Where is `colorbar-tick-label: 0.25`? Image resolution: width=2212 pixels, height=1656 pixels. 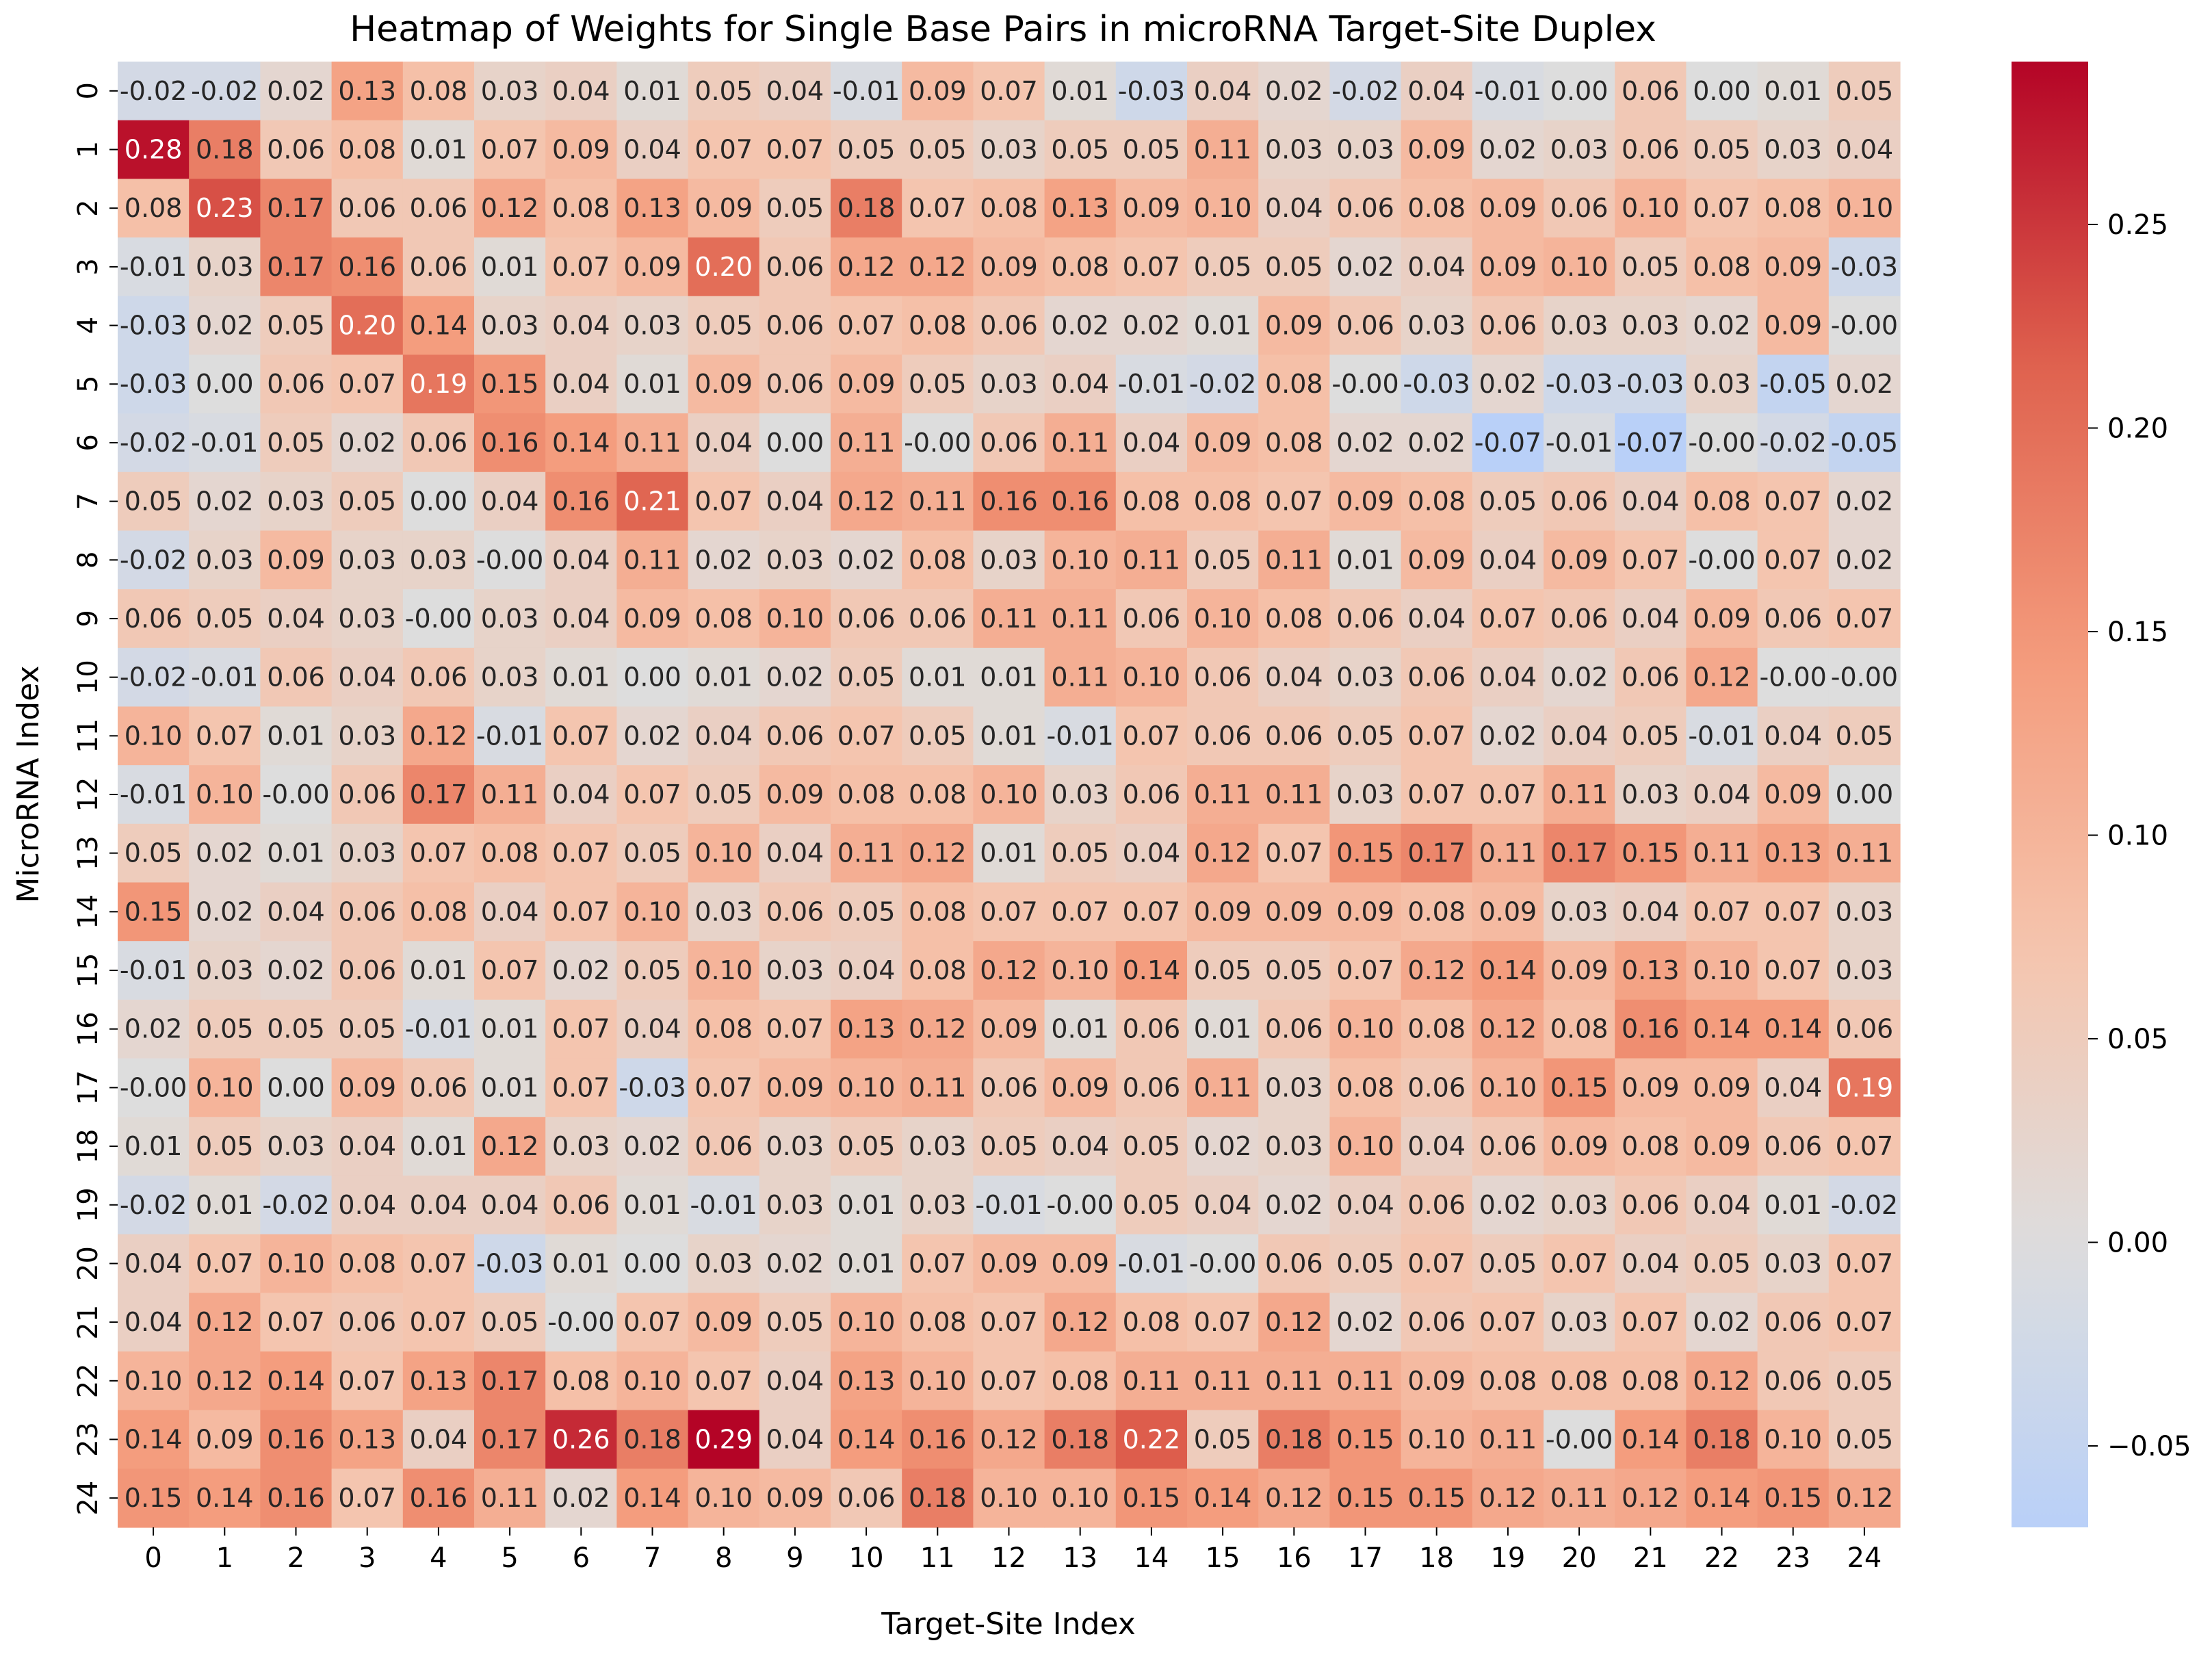
colorbar-tick-label: 0.25 is located at coordinates (2137, 225).